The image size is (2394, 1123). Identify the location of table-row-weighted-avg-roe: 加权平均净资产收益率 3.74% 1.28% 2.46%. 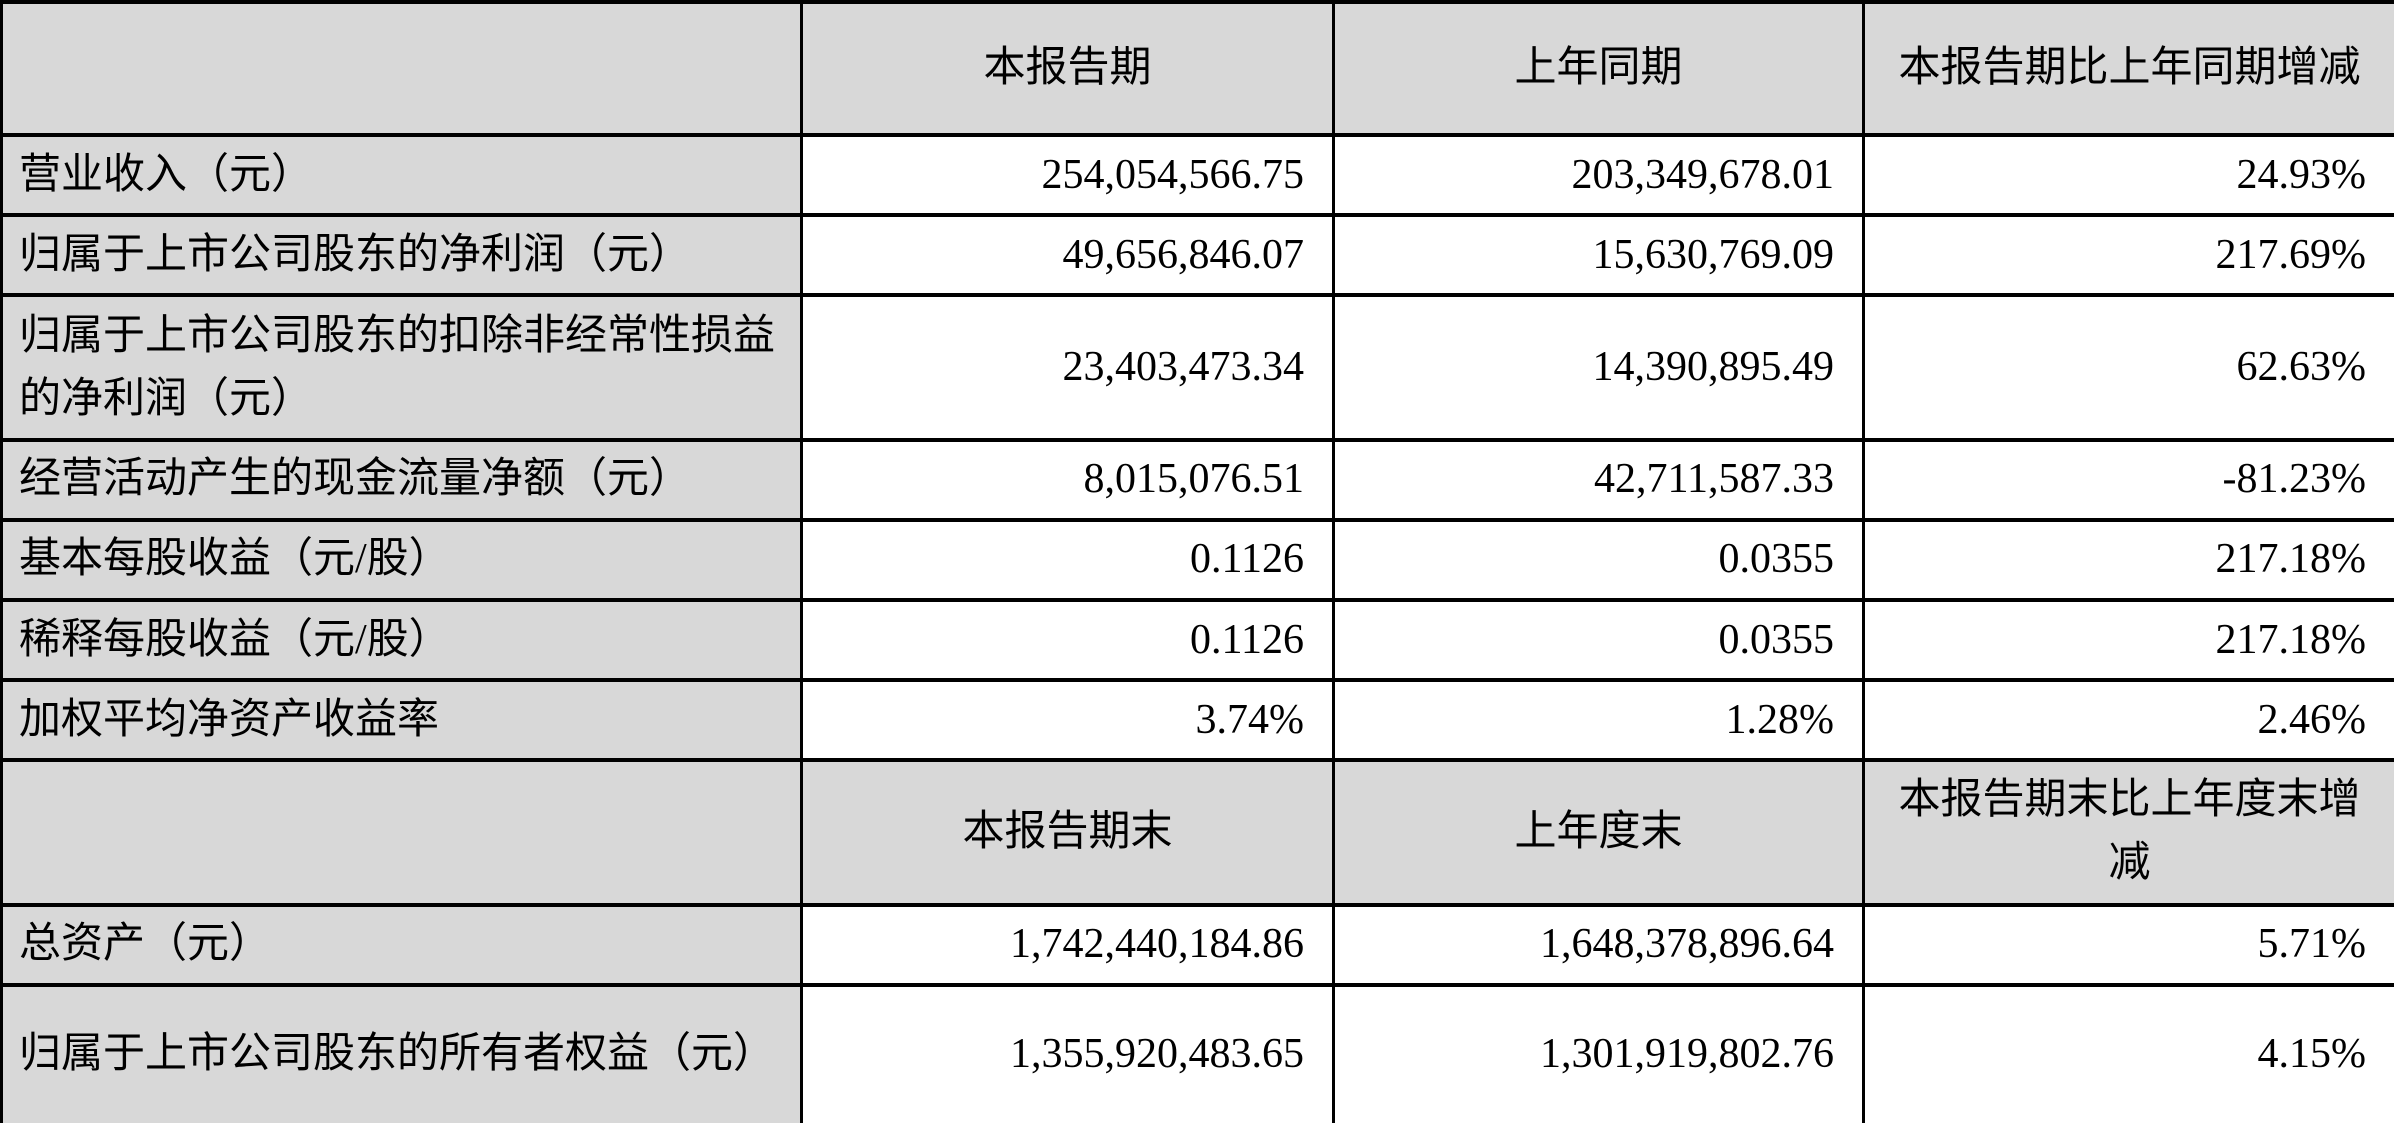
(1197, 720).